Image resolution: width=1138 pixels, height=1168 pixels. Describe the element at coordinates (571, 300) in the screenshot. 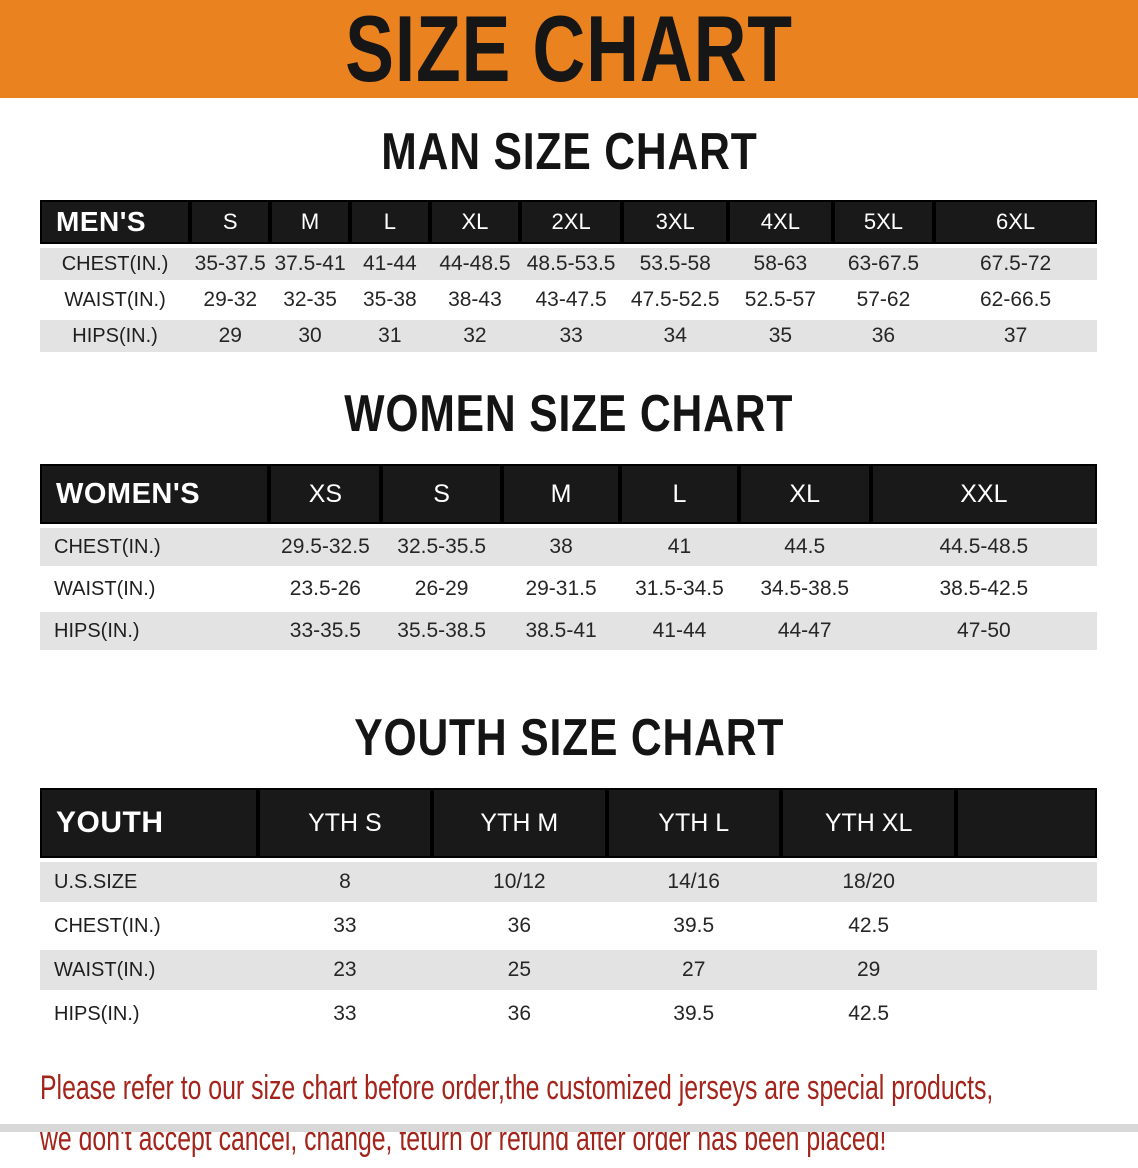

I see `table-cell: 43-47.5` at that location.